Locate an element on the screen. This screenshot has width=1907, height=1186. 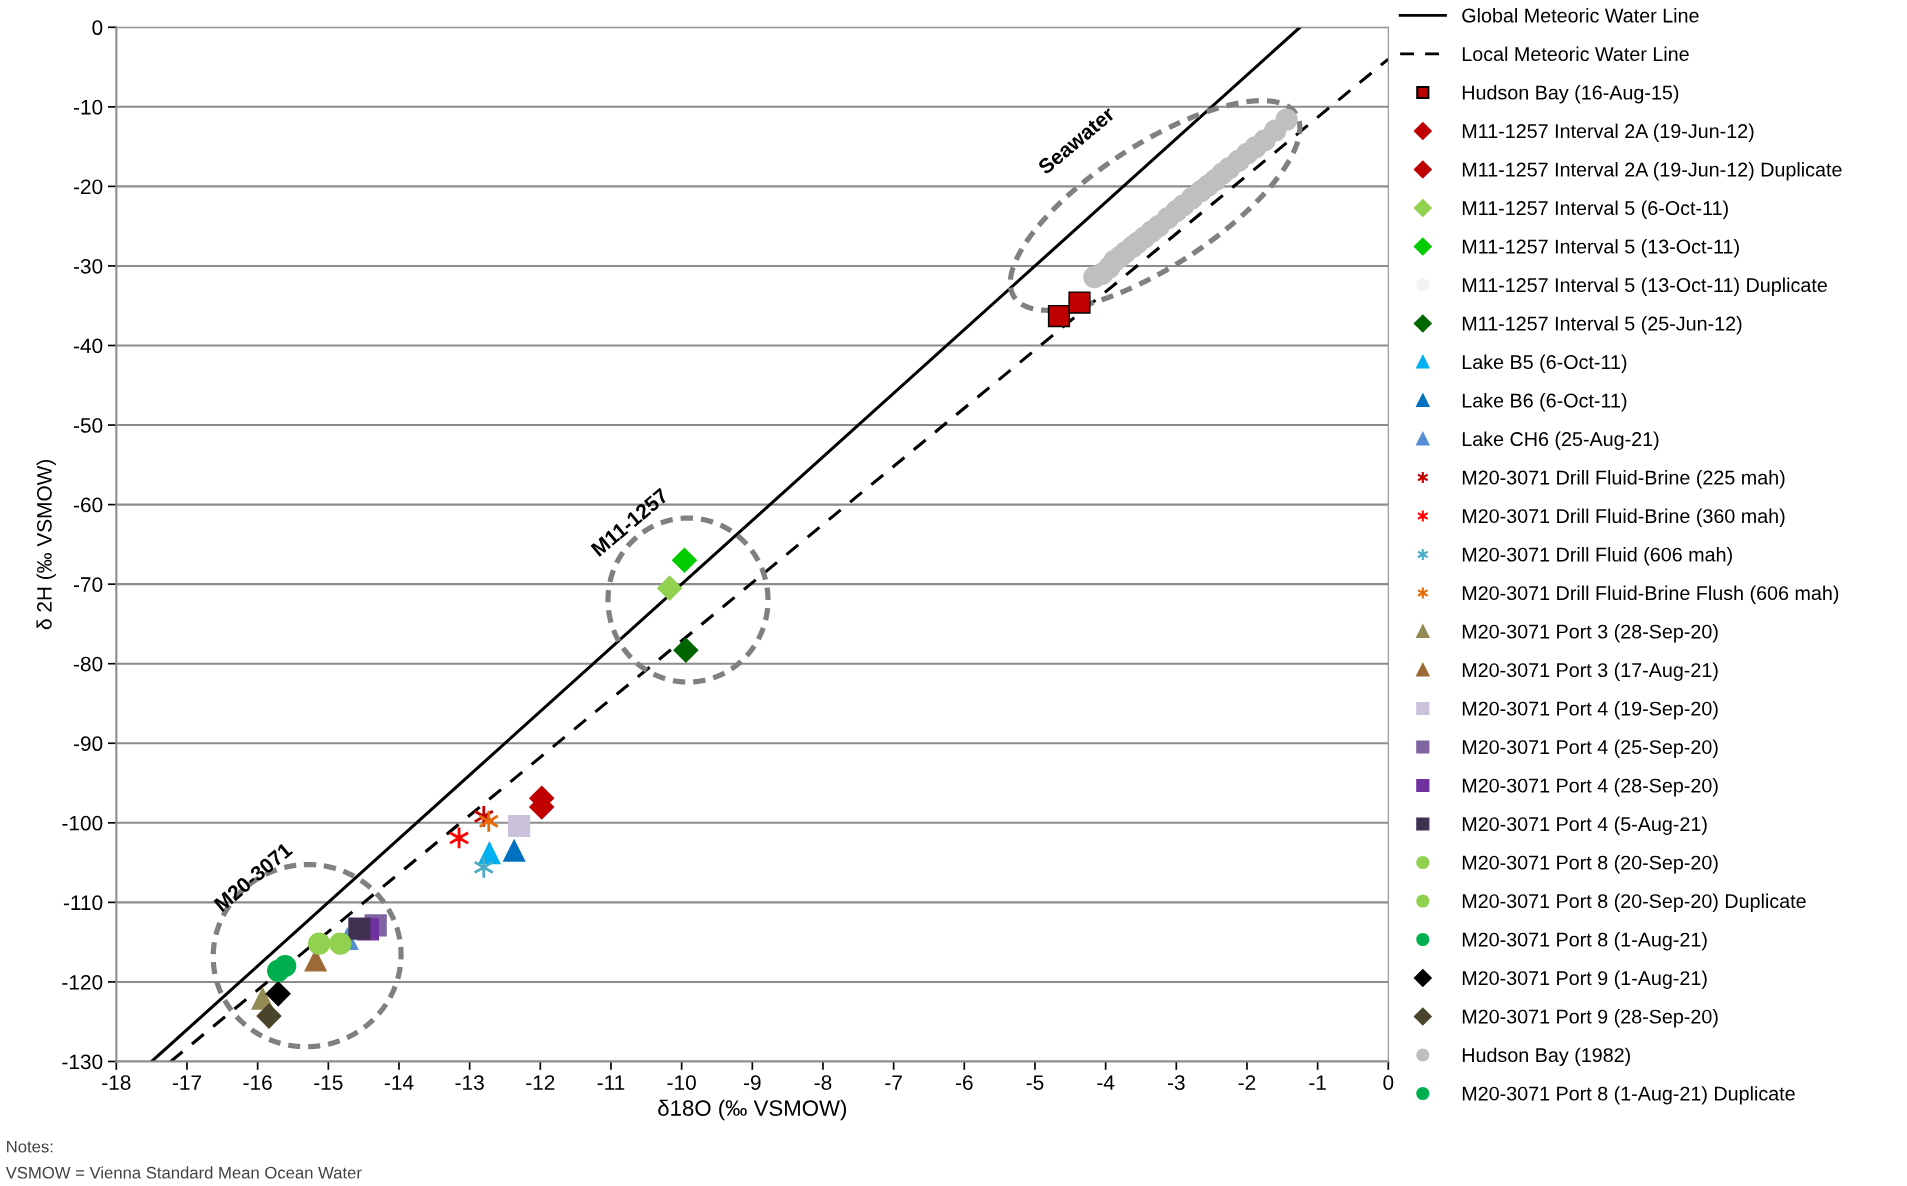
x-tick-label: -6 is located at coordinates (964, 1082).